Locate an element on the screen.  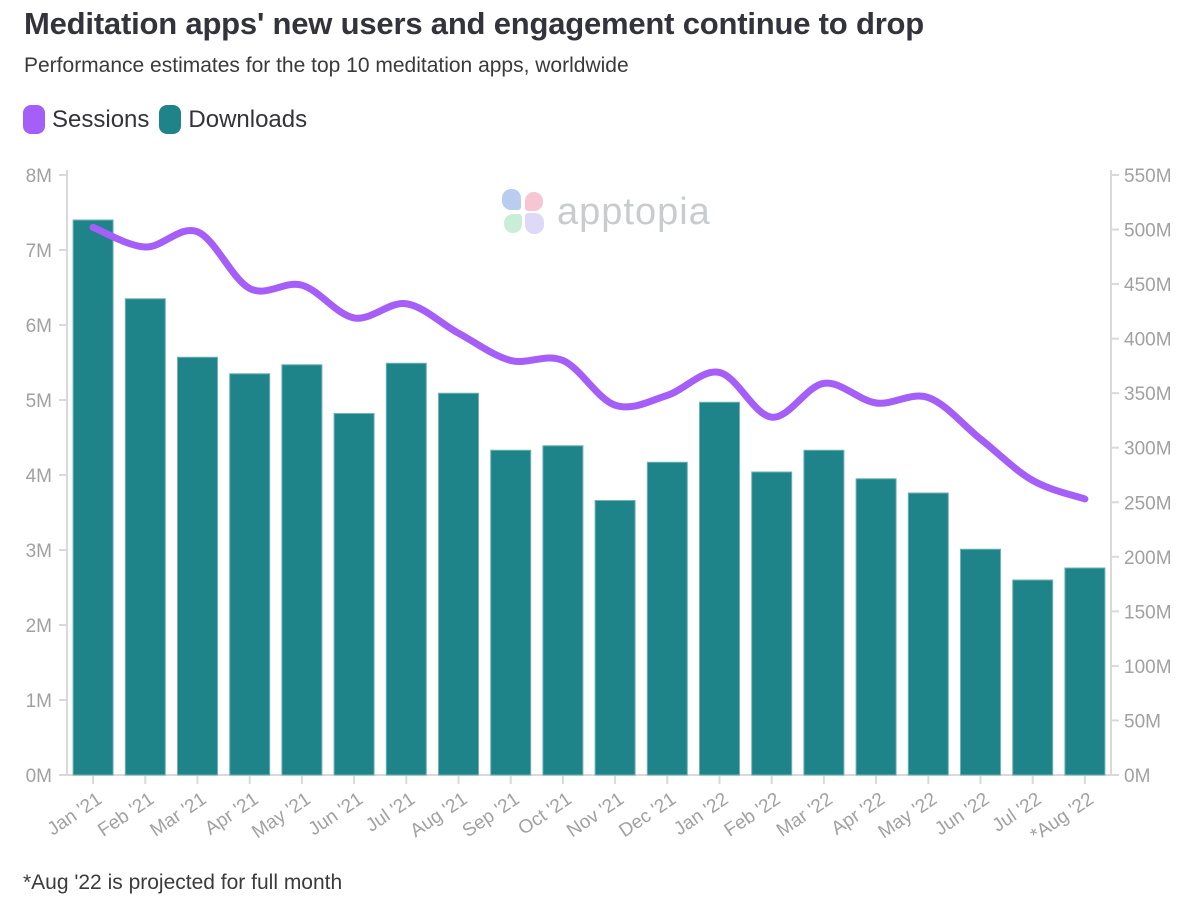
left-axis-tick: 1M is located at coordinates (39, 701).